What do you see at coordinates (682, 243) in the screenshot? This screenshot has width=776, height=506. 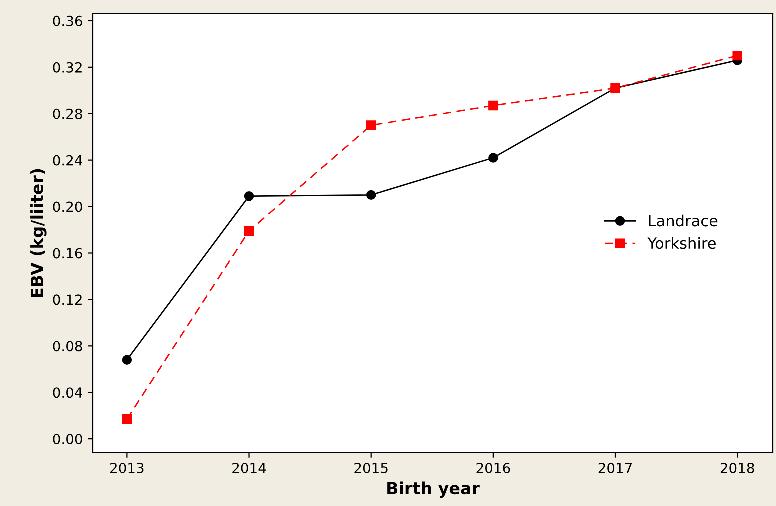 I see `legend-label: Yorkshire` at bounding box center [682, 243].